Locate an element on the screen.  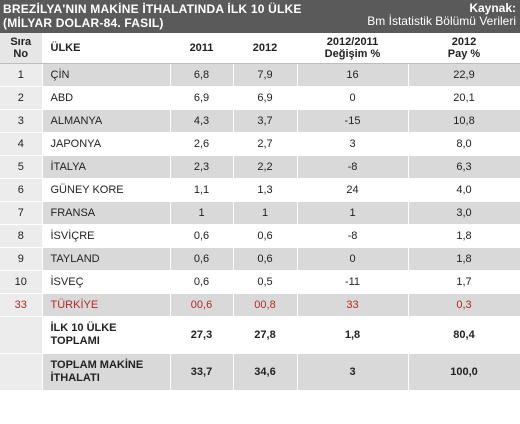
value-2012-cell: 00,8 is located at coordinates (265, 305).